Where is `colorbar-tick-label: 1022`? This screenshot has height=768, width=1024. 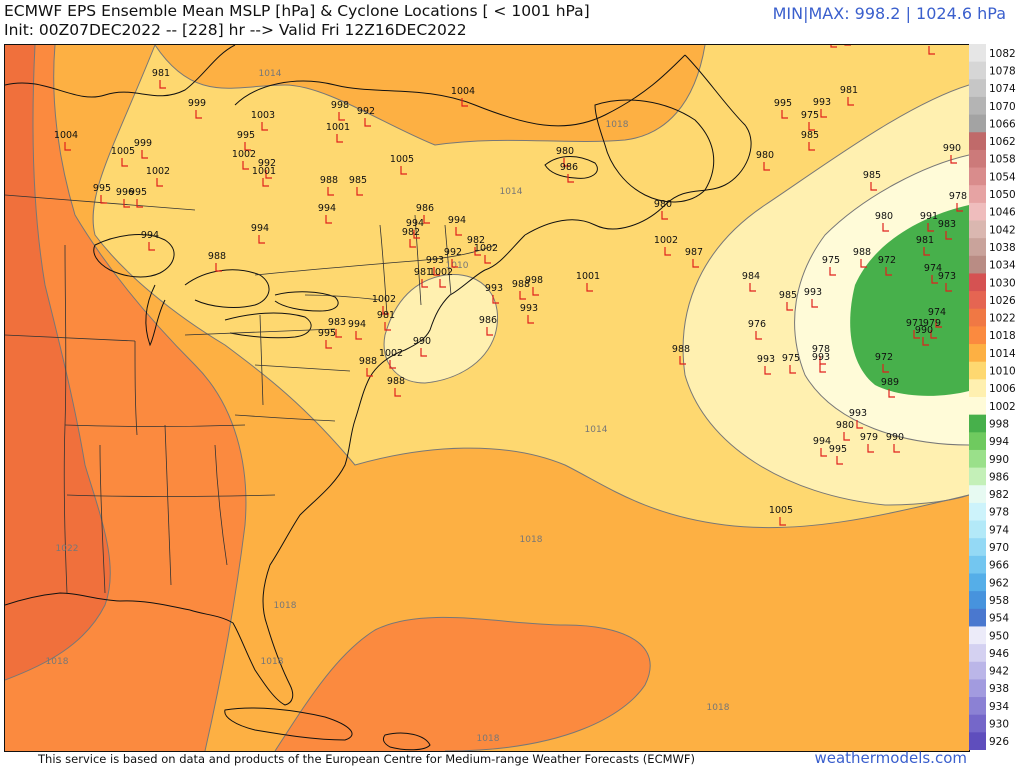
colorbar-tick-label: 1022 is located at coordinates (1002, 319).